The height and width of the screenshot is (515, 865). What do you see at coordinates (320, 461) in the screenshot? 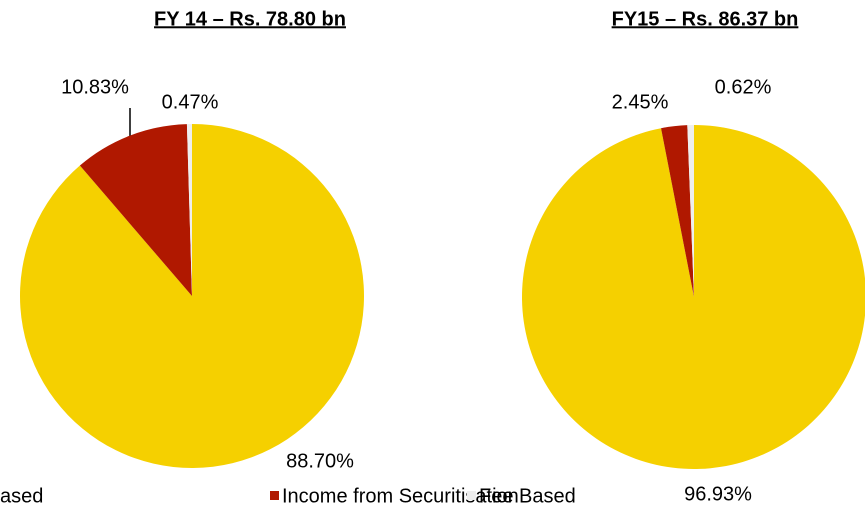
I see `data-label: 88.70%` at bounding box center [320, 461].